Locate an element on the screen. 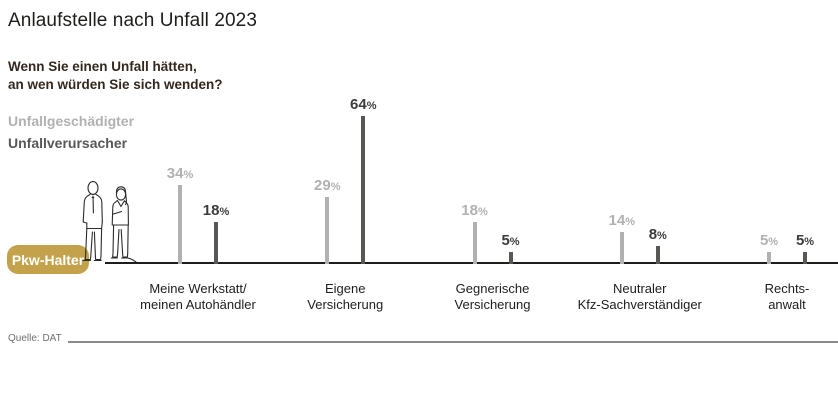 Image resolution: width=838 pixels, height=400 pixels. category-label: Neutraler Kfz-Sachverständiger is located at coordinates (640, 297).